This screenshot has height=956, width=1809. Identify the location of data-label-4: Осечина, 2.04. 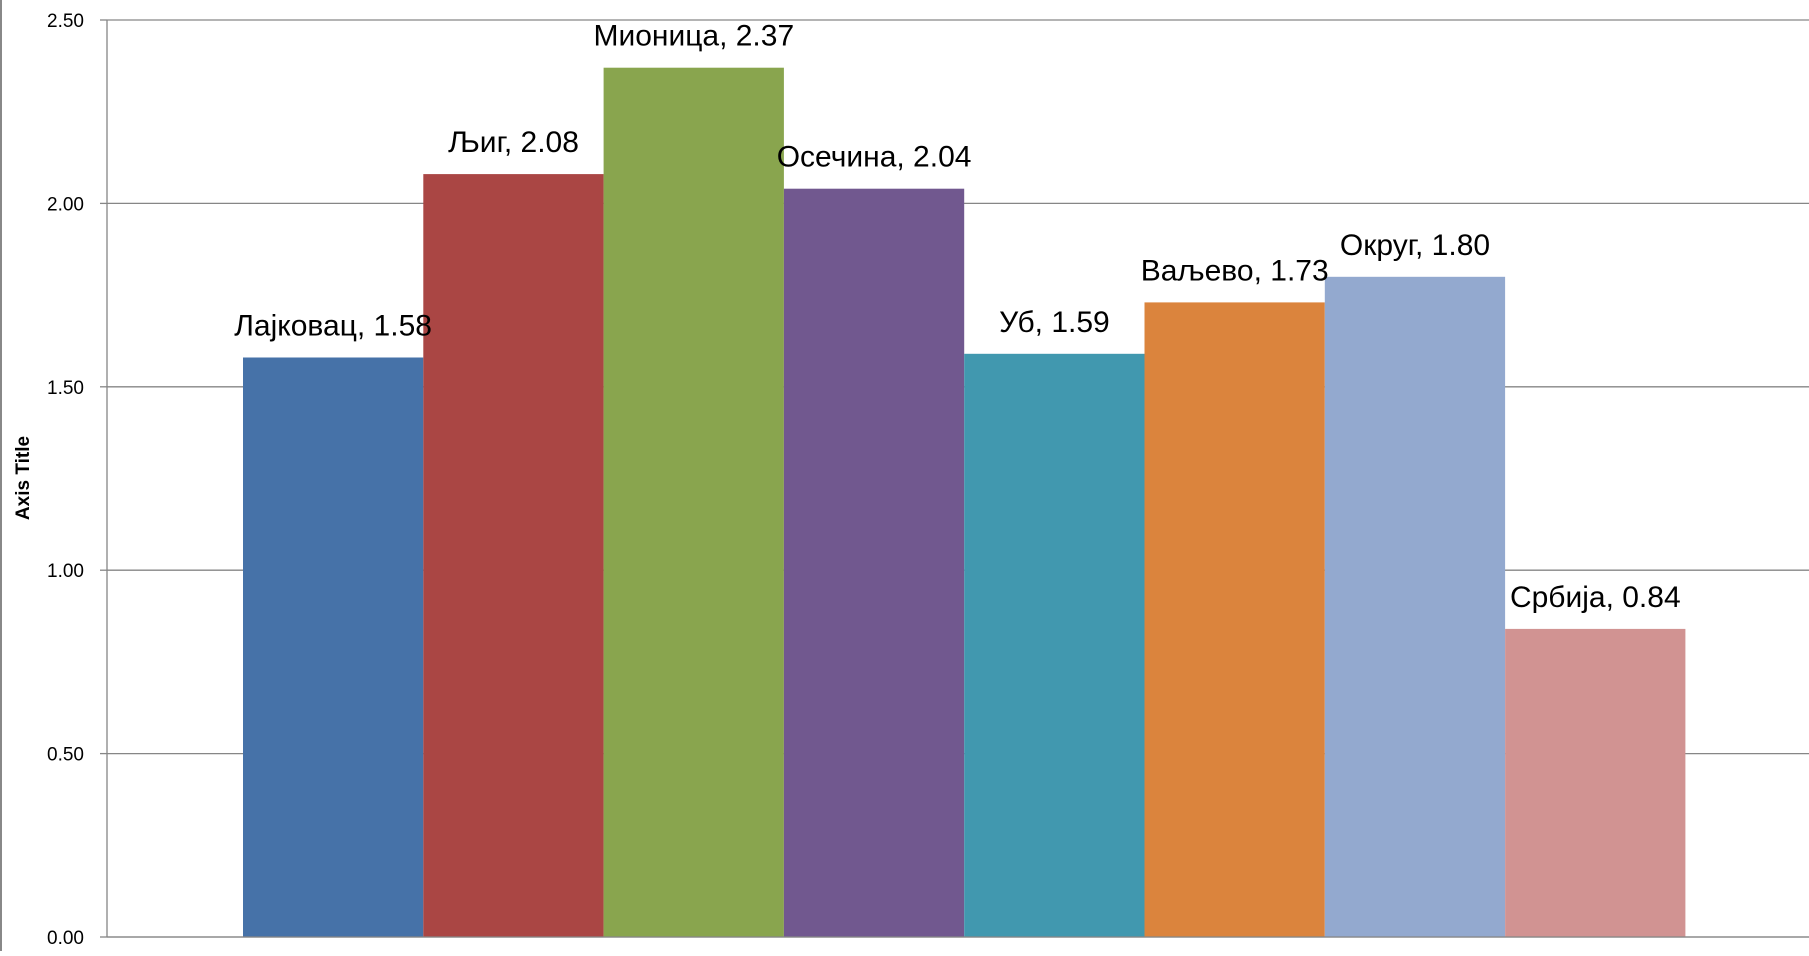
(874, 157).